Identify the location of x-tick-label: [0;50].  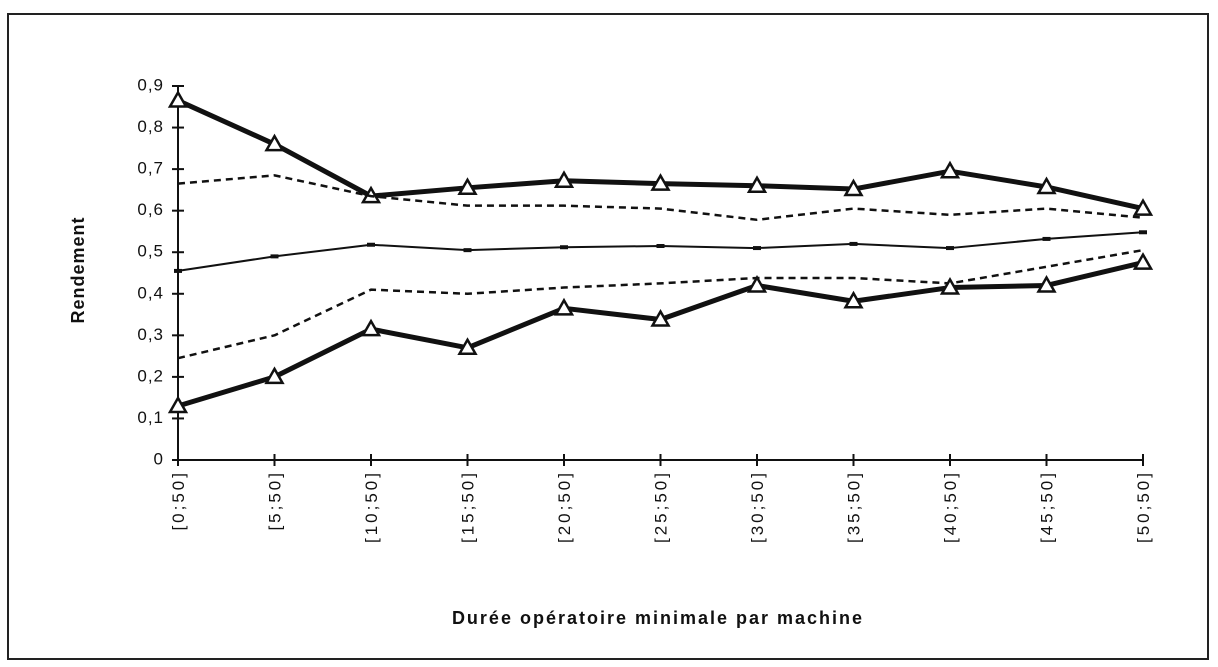
(178, 500).